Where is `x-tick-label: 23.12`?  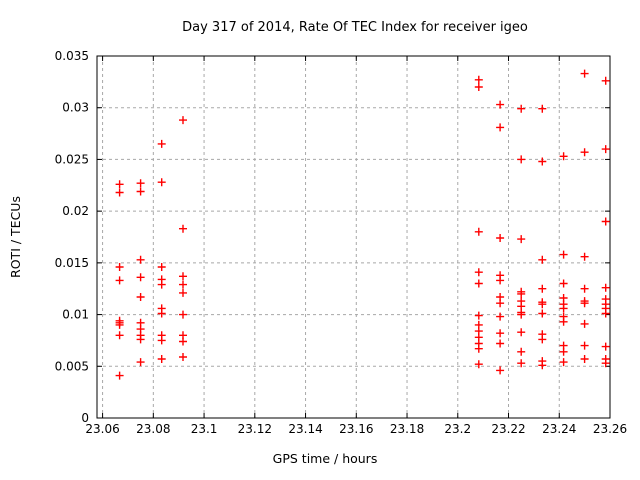 x-tick-label: 23.12 is located at coordinates (255, 429).